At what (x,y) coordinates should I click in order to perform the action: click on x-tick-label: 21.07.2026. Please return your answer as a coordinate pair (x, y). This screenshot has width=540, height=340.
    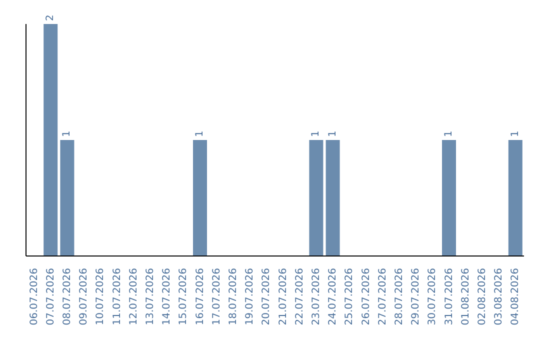
    Looking at the image, I should click on (283, 297).